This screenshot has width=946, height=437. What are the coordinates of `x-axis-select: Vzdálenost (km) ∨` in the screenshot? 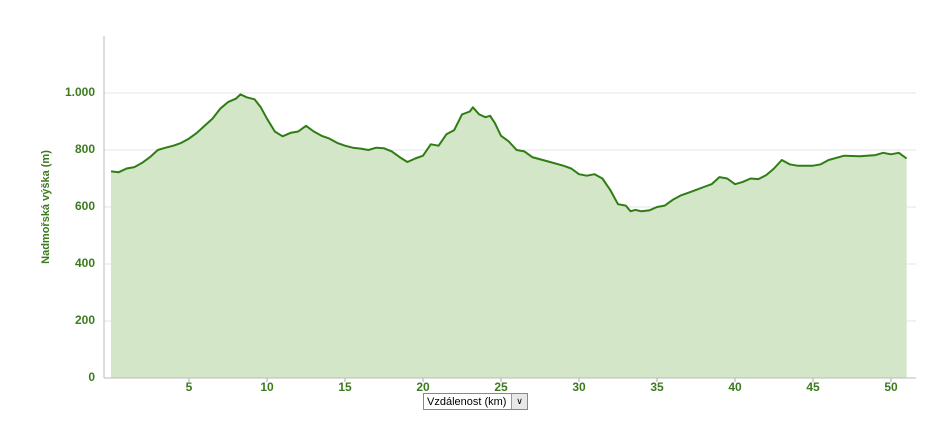 It's located at (475, 401).